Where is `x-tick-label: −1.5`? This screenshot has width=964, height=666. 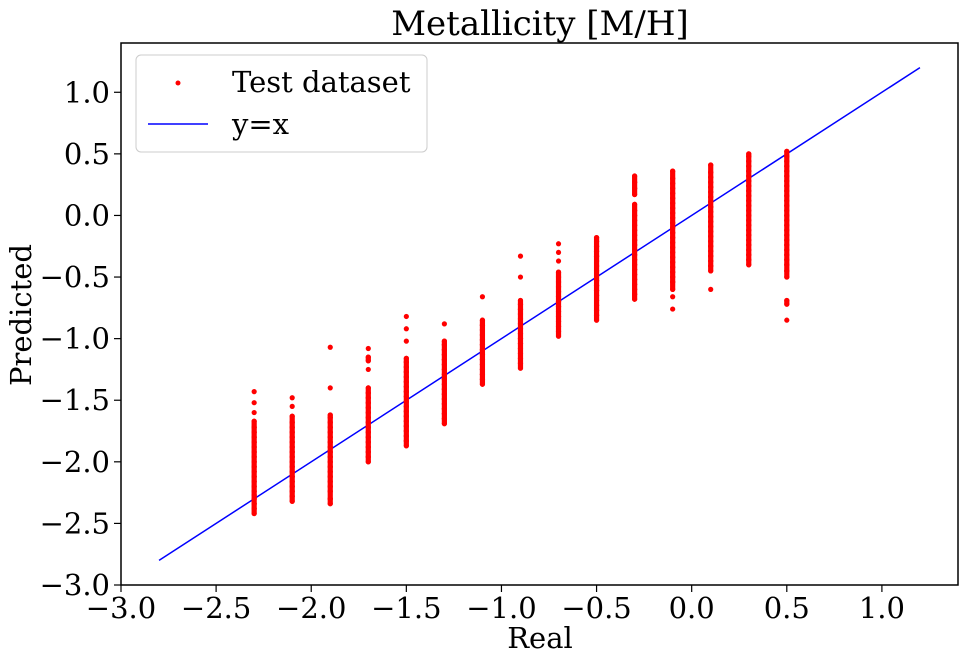 x-tick-label: −1.5 is located at coordinates (406, 608).